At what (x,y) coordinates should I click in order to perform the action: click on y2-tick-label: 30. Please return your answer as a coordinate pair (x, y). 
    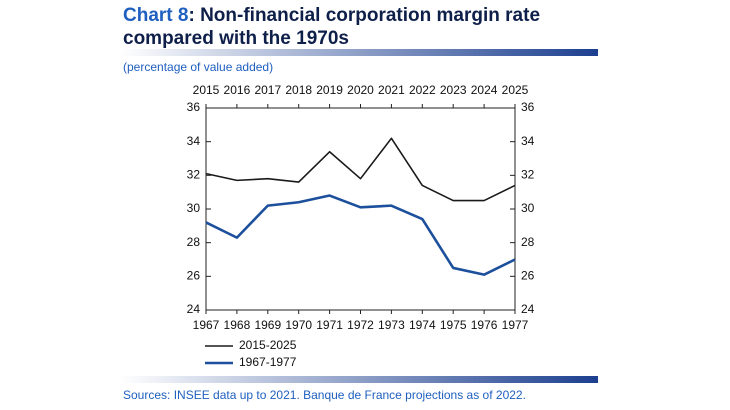
    Looking at the image, I should click on (528, 208).